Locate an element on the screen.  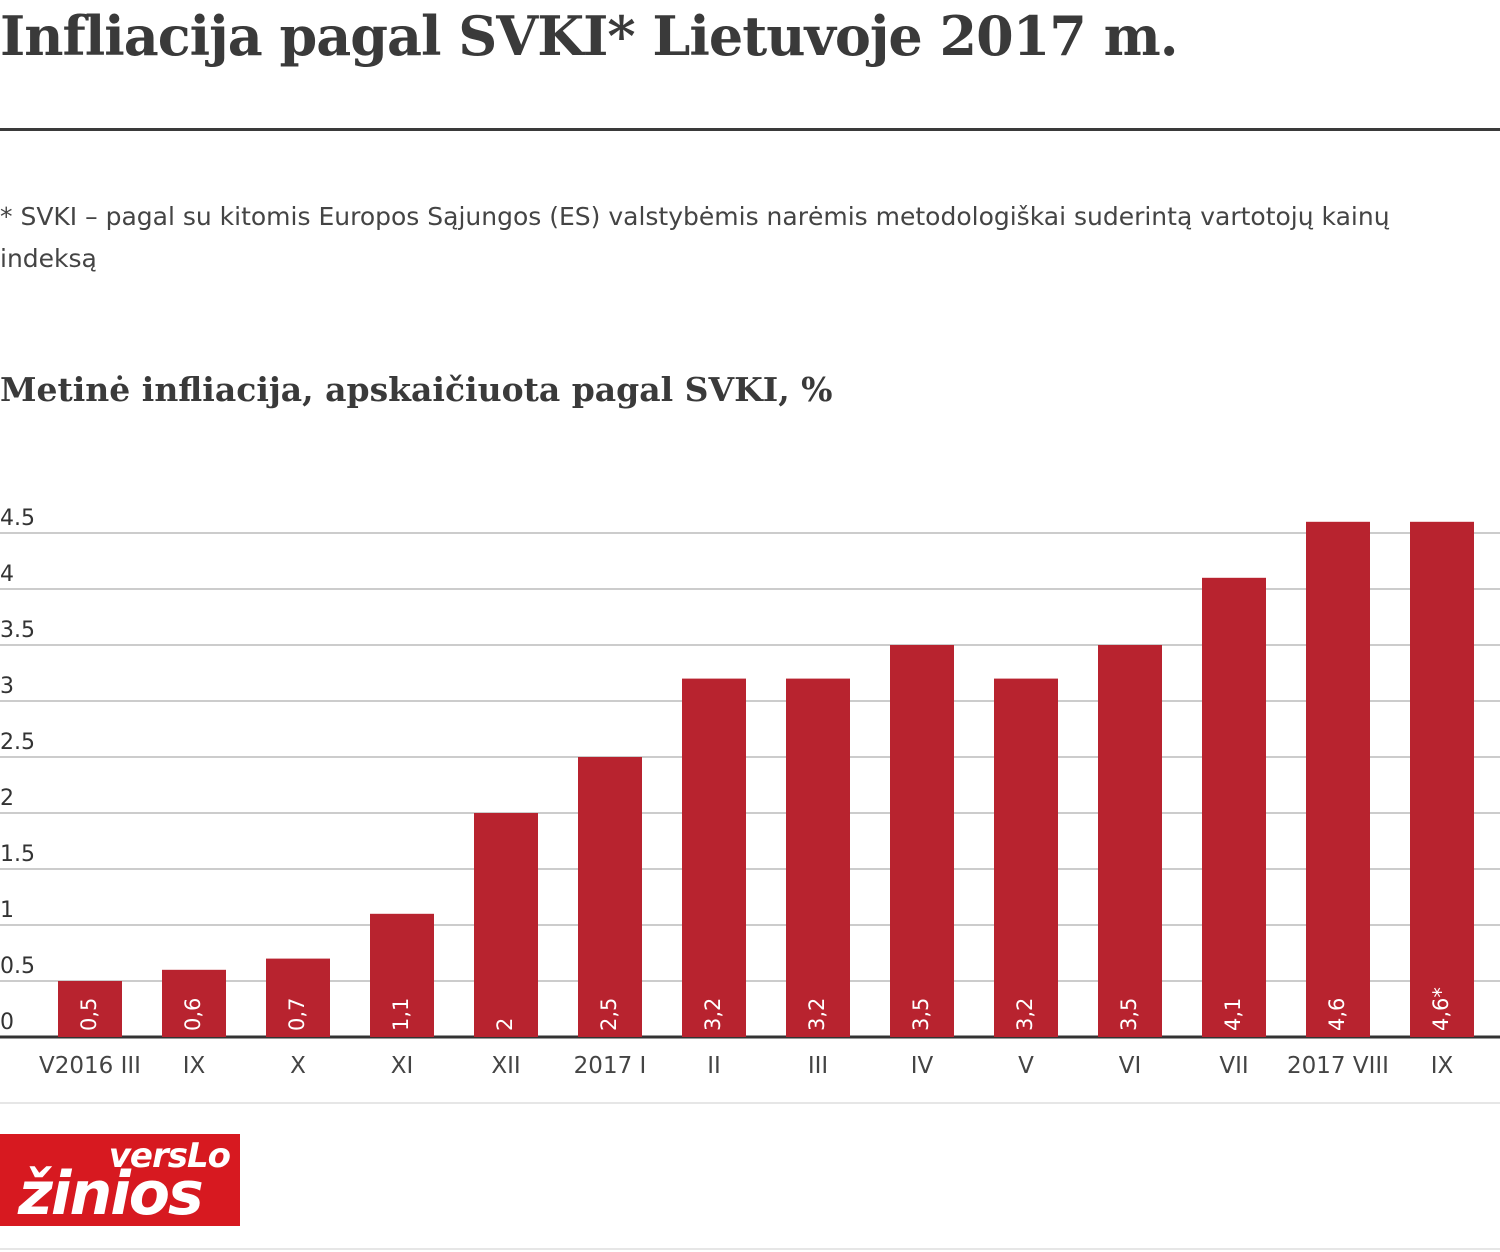
x-tick-label: 2017 I is located at coordinates (610, 1066).